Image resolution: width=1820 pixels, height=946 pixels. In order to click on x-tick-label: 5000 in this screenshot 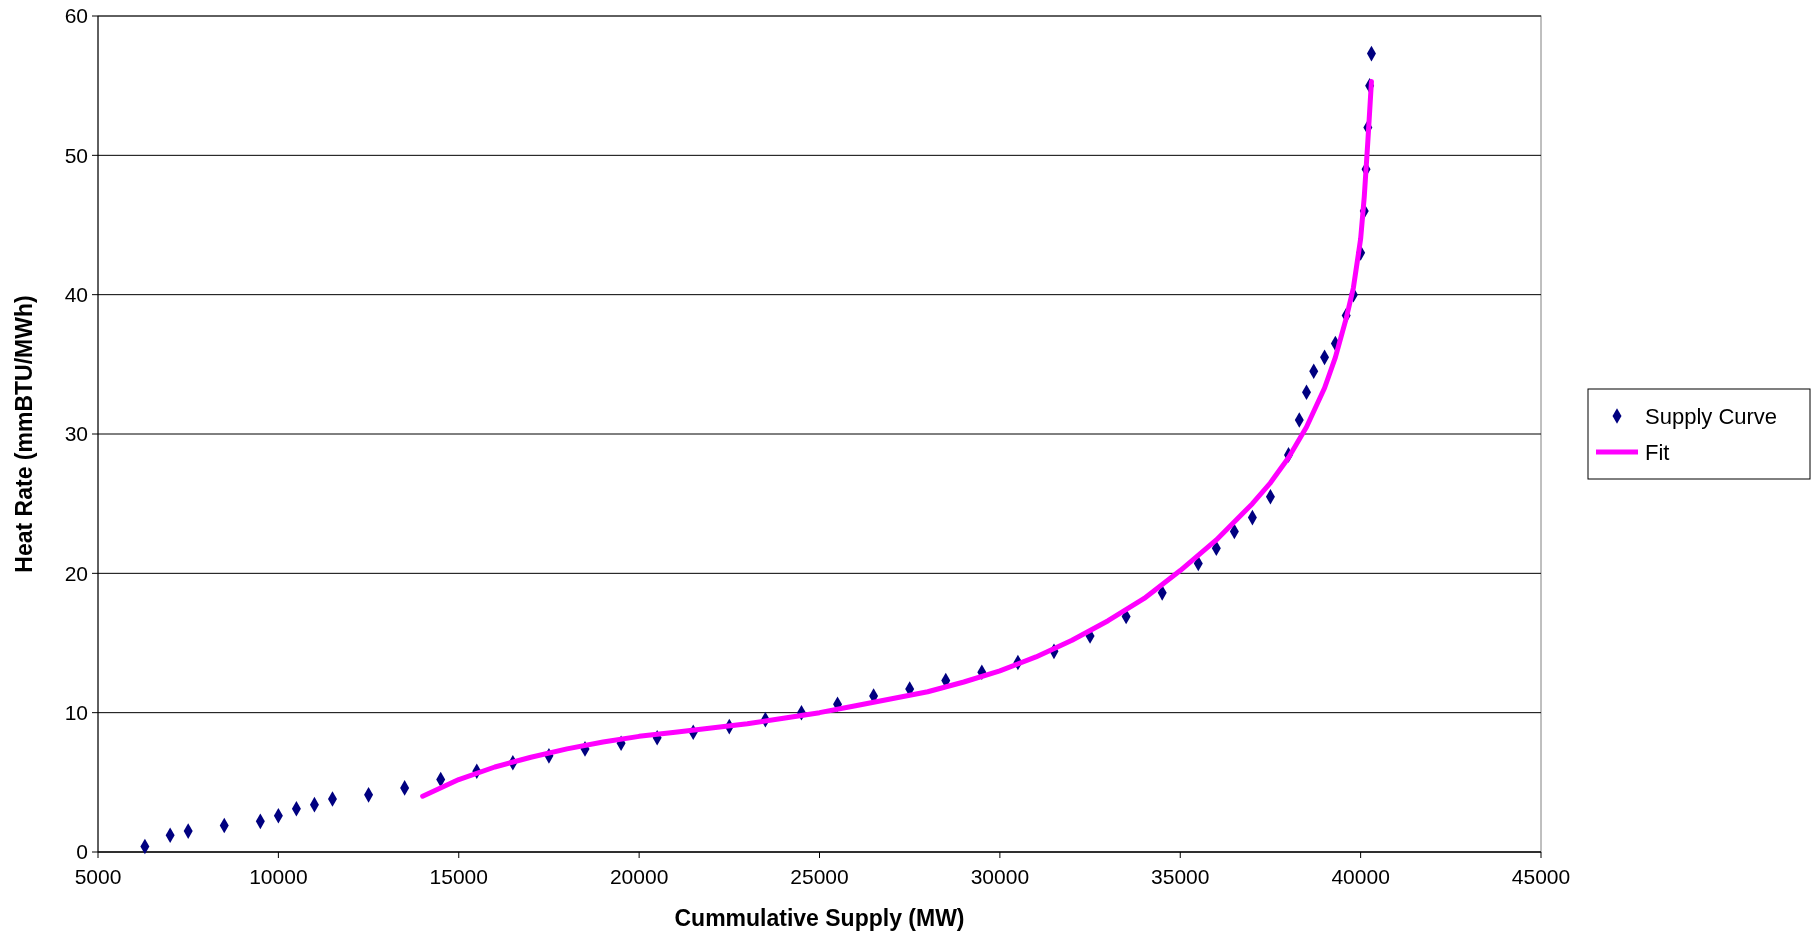, I will do `click(98, 876)`.